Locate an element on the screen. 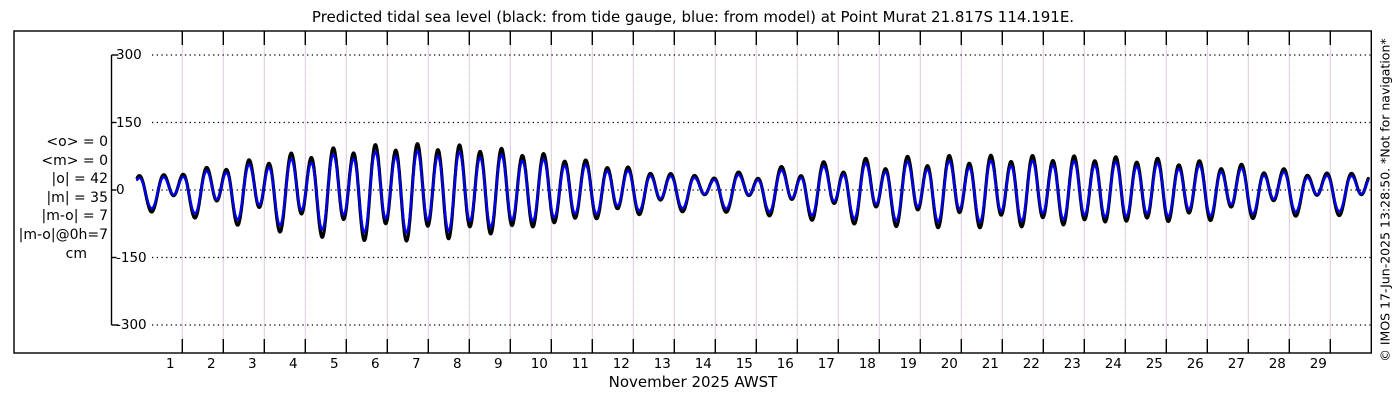 The image size is (1400, 400). x-tick-label: 3 is located at coordinates (252, 364).